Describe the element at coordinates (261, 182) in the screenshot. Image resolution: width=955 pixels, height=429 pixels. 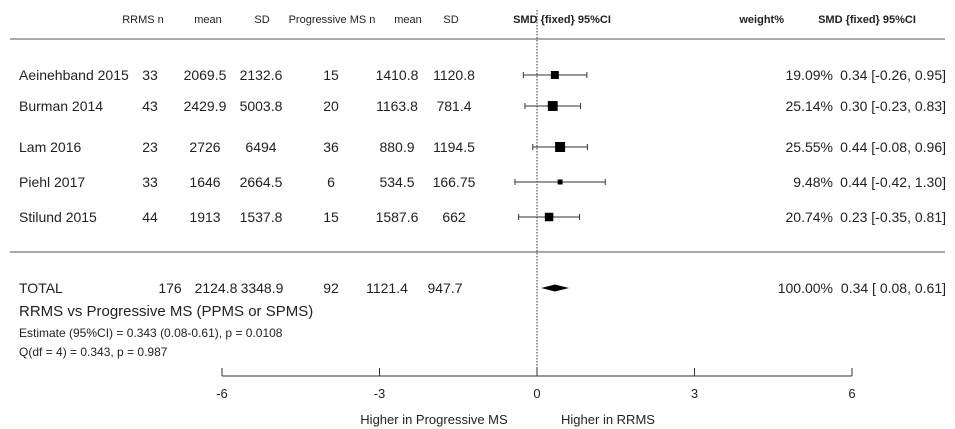
I see `cell-rrms-sd: 2664.5` at that location.